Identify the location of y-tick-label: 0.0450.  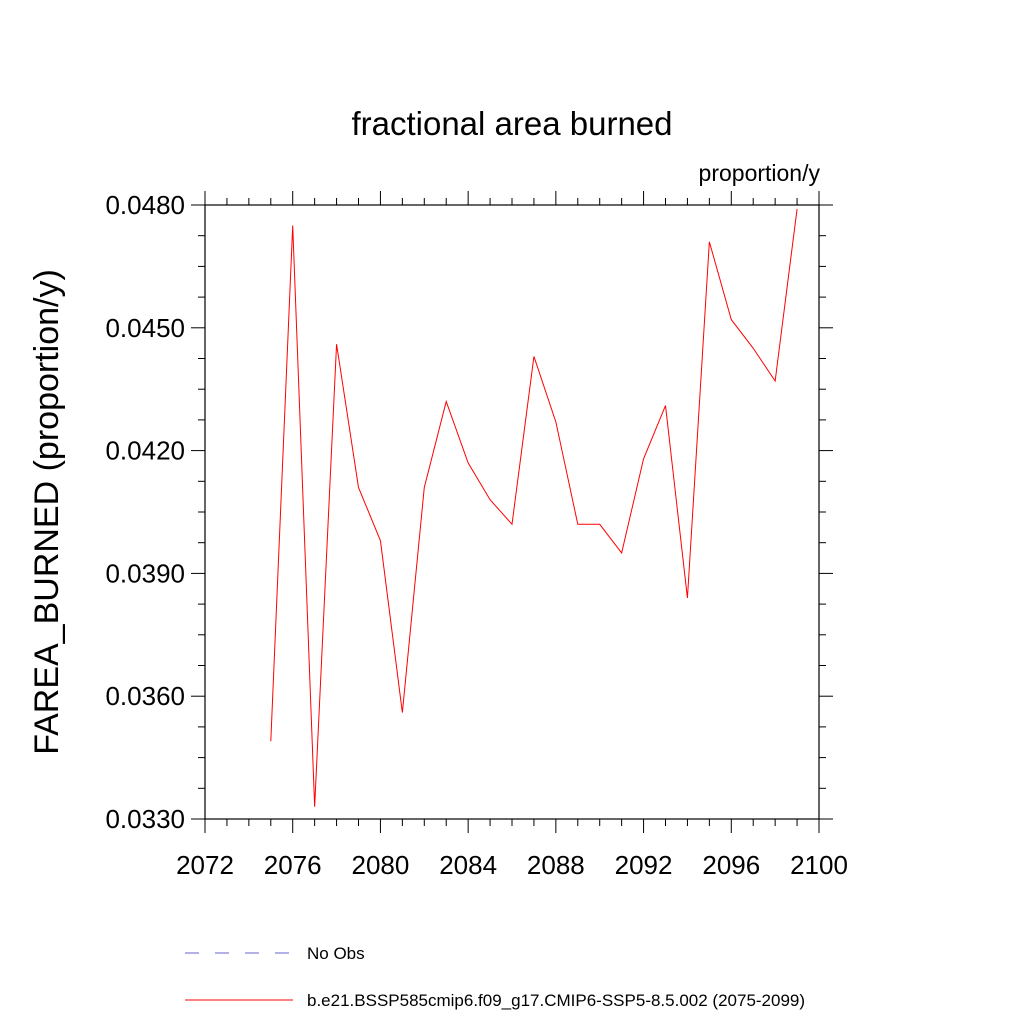
(145, 328).